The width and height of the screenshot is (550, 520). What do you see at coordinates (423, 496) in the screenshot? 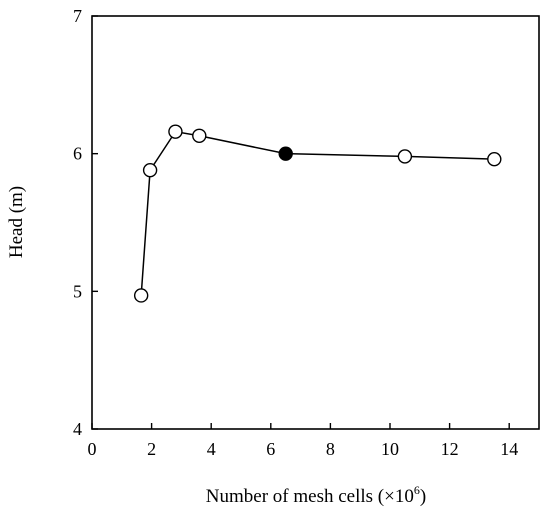
I see `x-axis-title-close: )` at bounding box center [423, 496].